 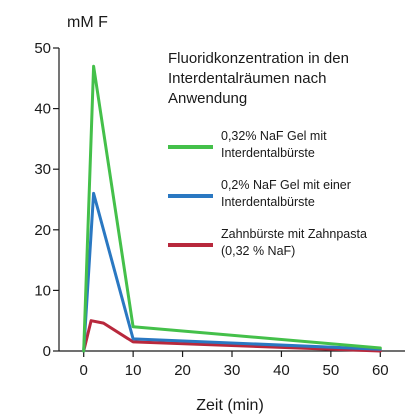 What do you see at coordinates (232, 370) in the screenshot?
I see `x-tick-label: 30` at bounding box center [232, 370].